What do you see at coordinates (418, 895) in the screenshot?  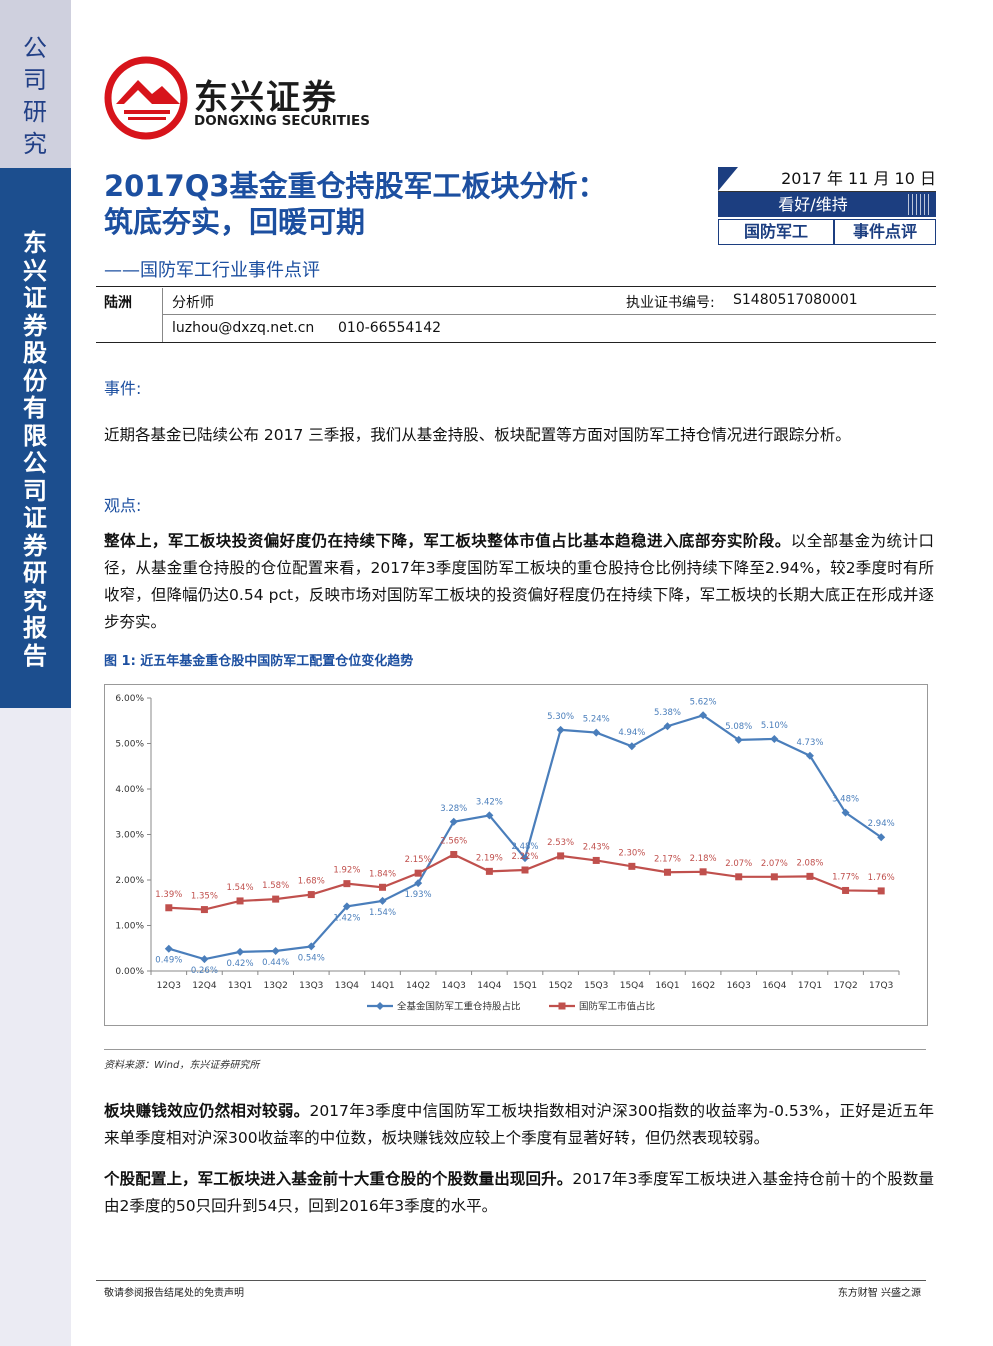 I see `data-label: 1.93%` at bounding box center [418, 895].